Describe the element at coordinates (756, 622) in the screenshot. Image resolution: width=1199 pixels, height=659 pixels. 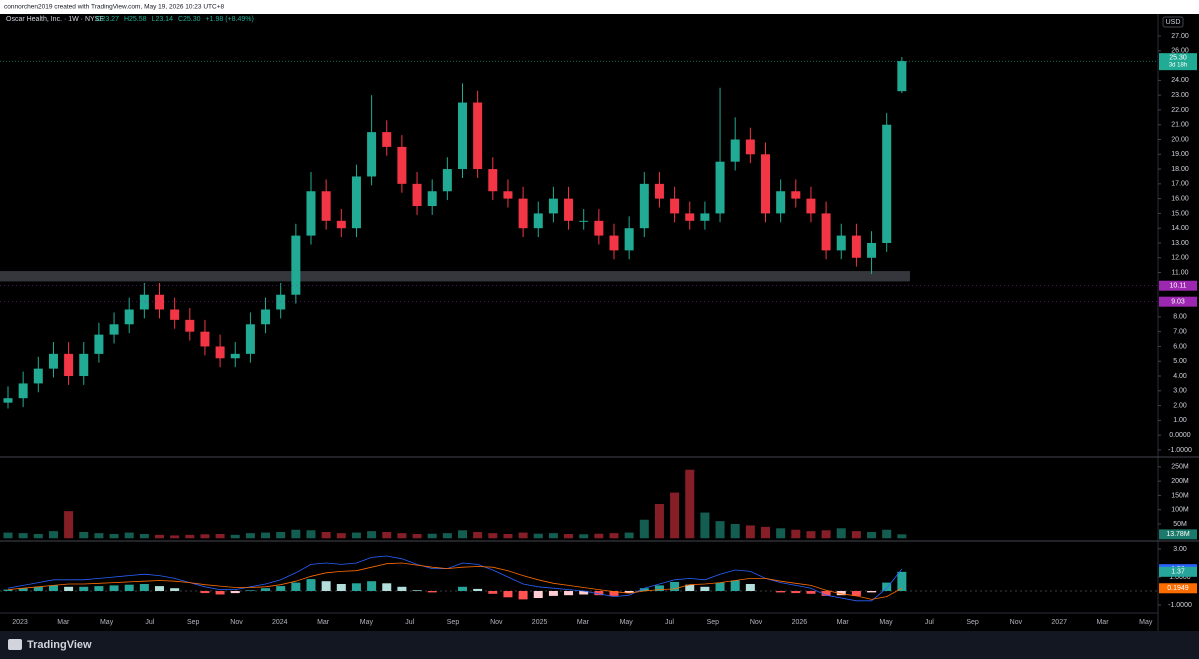
I see `x-tick-label: Nov` at that location.